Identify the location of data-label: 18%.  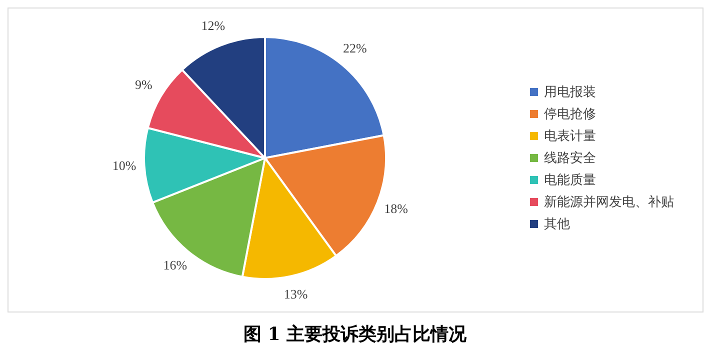
(396, 208).